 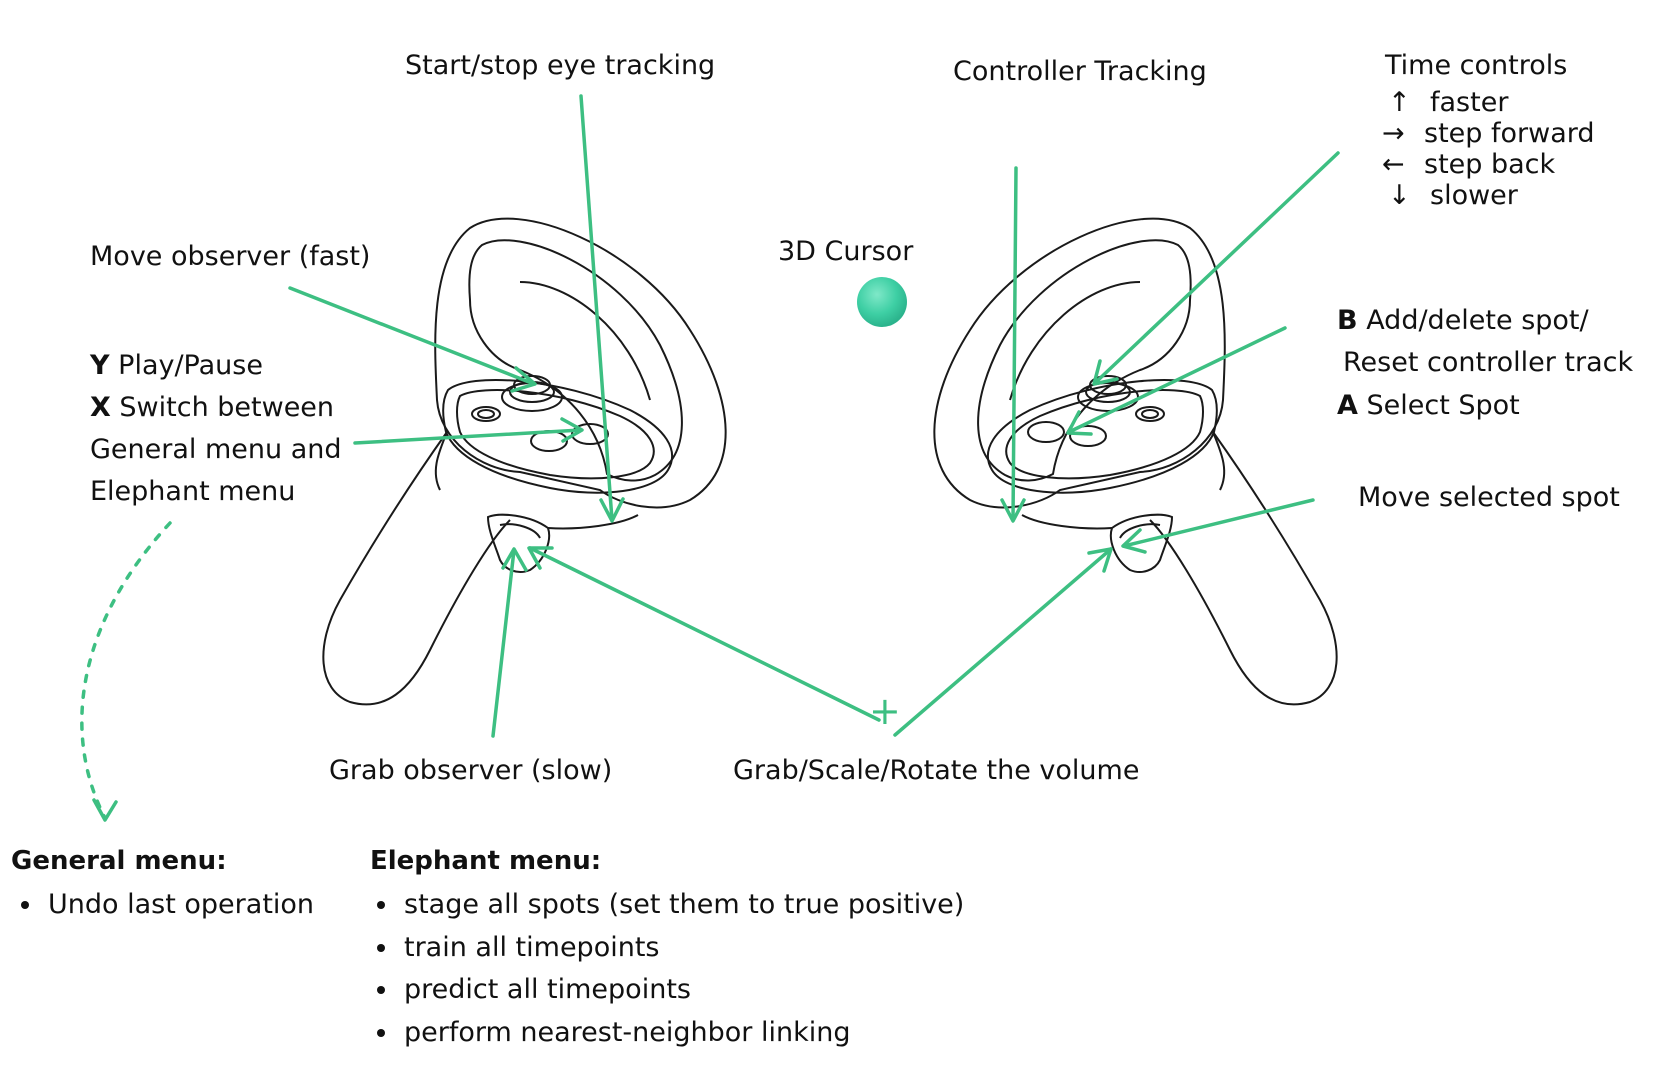 I want to click on y-button-label: Y Play/Pause, so click(x=176, y=365).